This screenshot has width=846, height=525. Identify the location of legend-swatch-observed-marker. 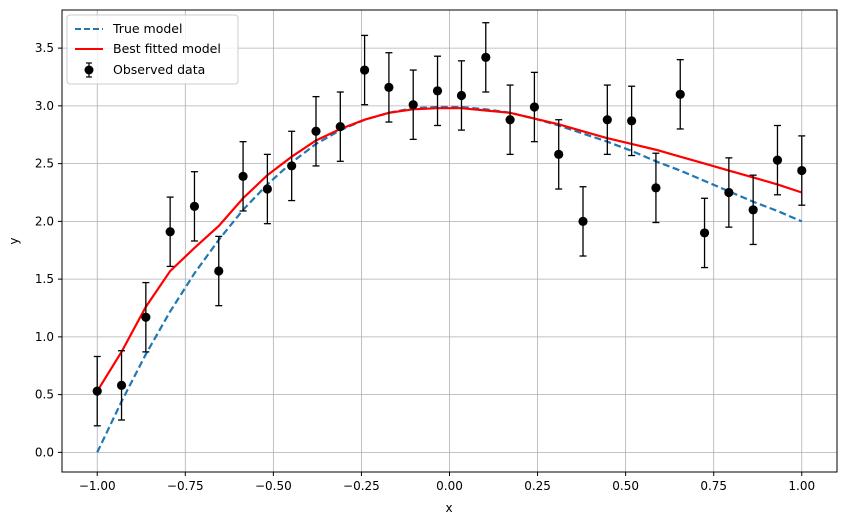
(89, 70).